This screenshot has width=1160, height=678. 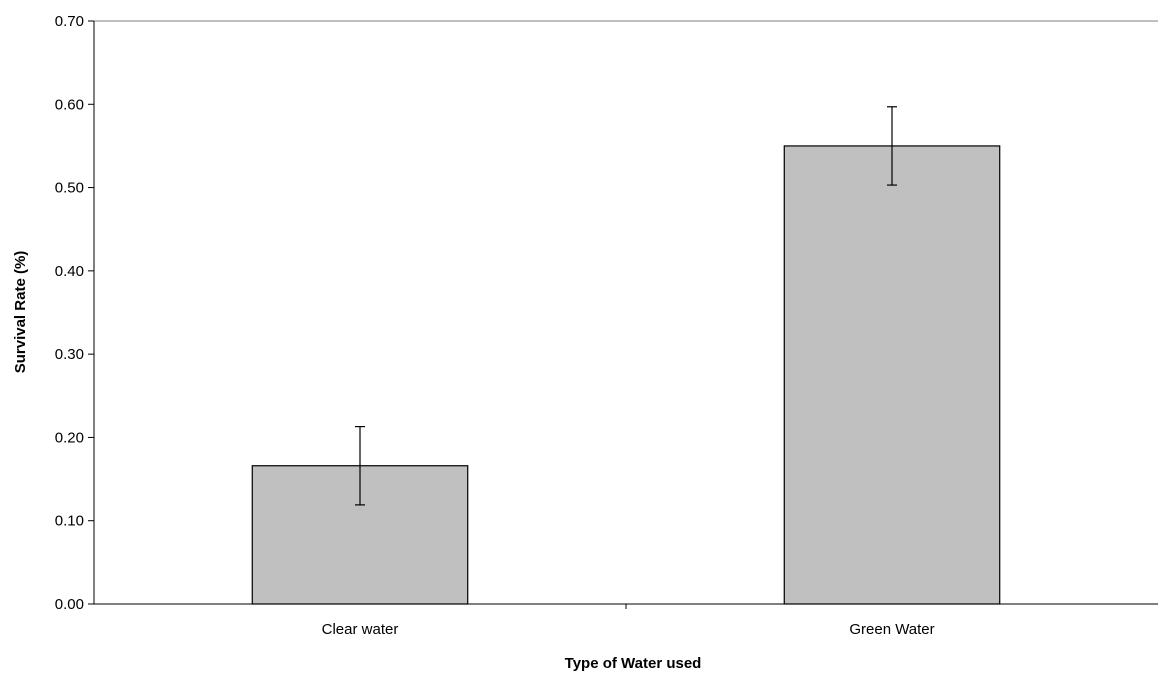 What do you see at coordinates (69, 604) in the screenshot?
I see `y-tick-label: 0.00` at bounding box center [69, 604].